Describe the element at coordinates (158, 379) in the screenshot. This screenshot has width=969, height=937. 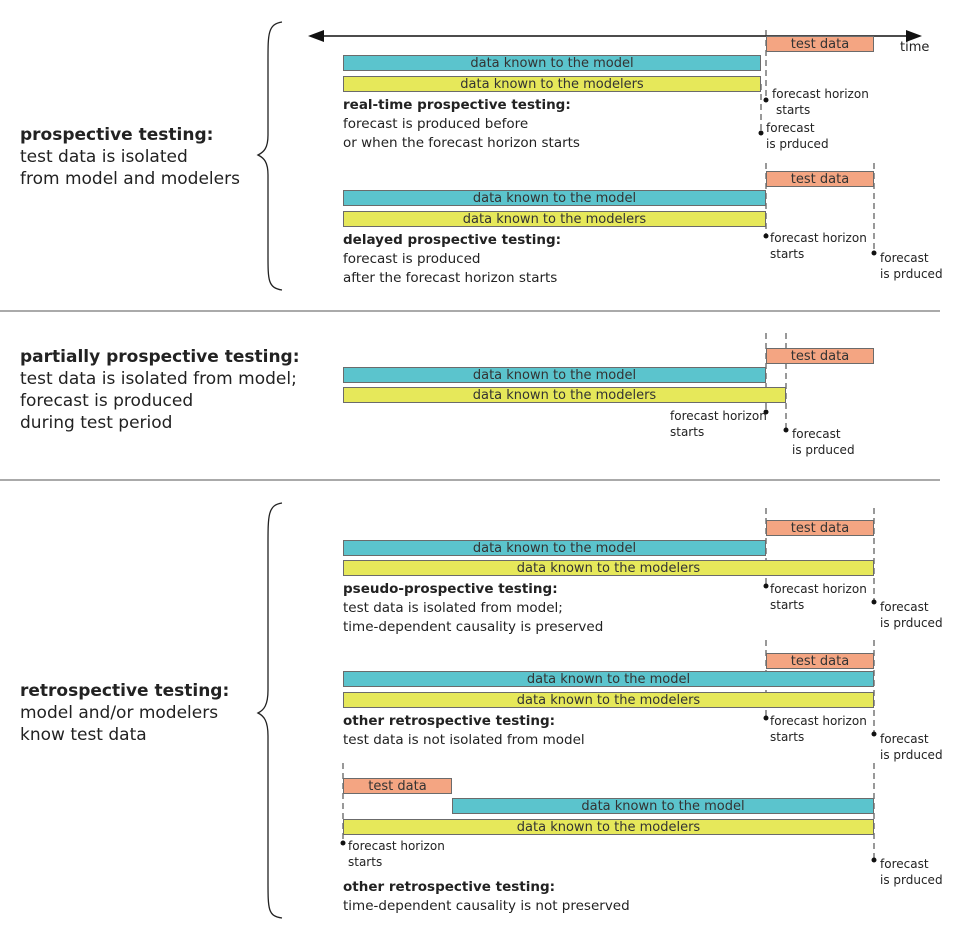
I see `section-partial-line: test data is isolated from model;` at that location.